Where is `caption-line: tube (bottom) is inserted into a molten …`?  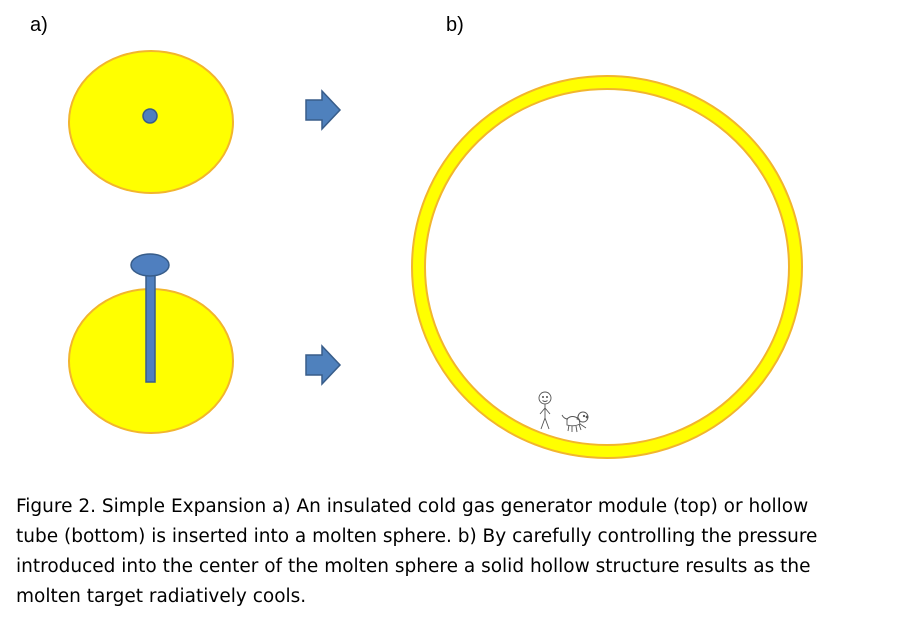 caption-line: tube (bottom) is inserted into a molten … is located at coordinates (417, 536).